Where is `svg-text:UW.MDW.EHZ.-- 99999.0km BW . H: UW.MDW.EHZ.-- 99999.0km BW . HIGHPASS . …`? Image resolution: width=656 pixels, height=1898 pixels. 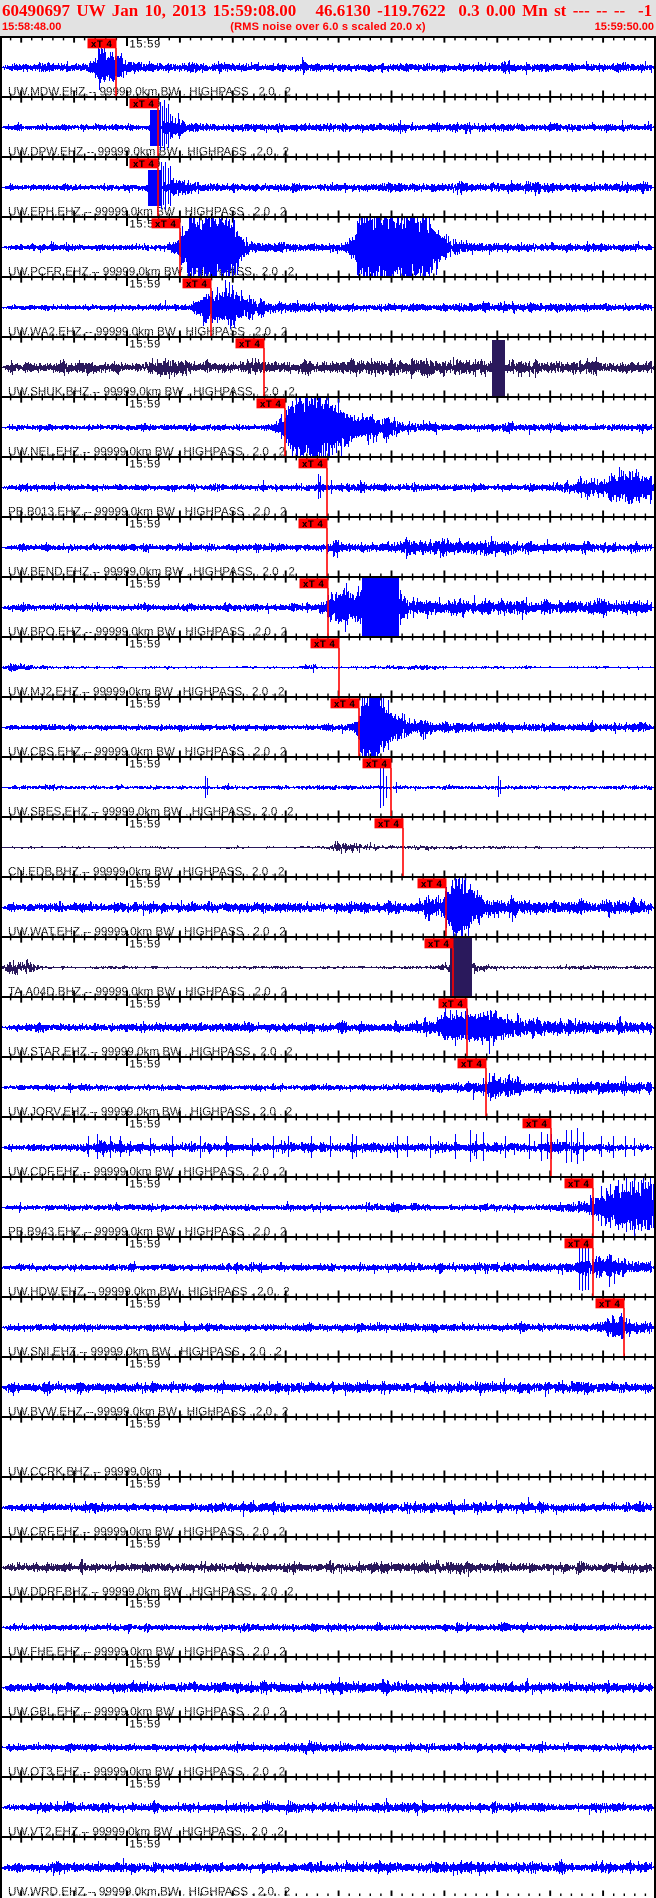 svg-text:UW.MDW.EHZ.-- 99999.0km BW . H: UW.MDW.EHZ.-- 99999.0km BW . HIGHPASS . … is located at coordinates (149, 92).